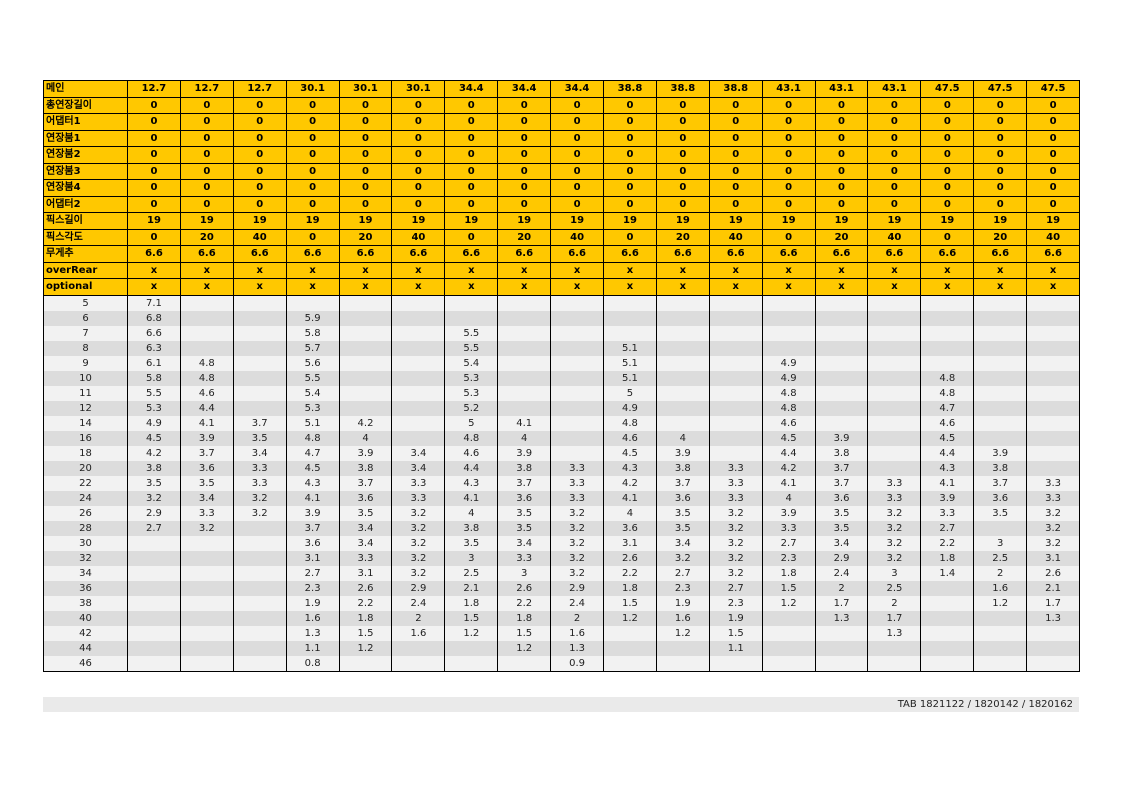 Image resolution: width=1121 pixels, height=793 pixels. What do you see at coordinates (682, 498) in the screenshot?
I see `load-cell: 3.6` at bounding box center [682, 498].